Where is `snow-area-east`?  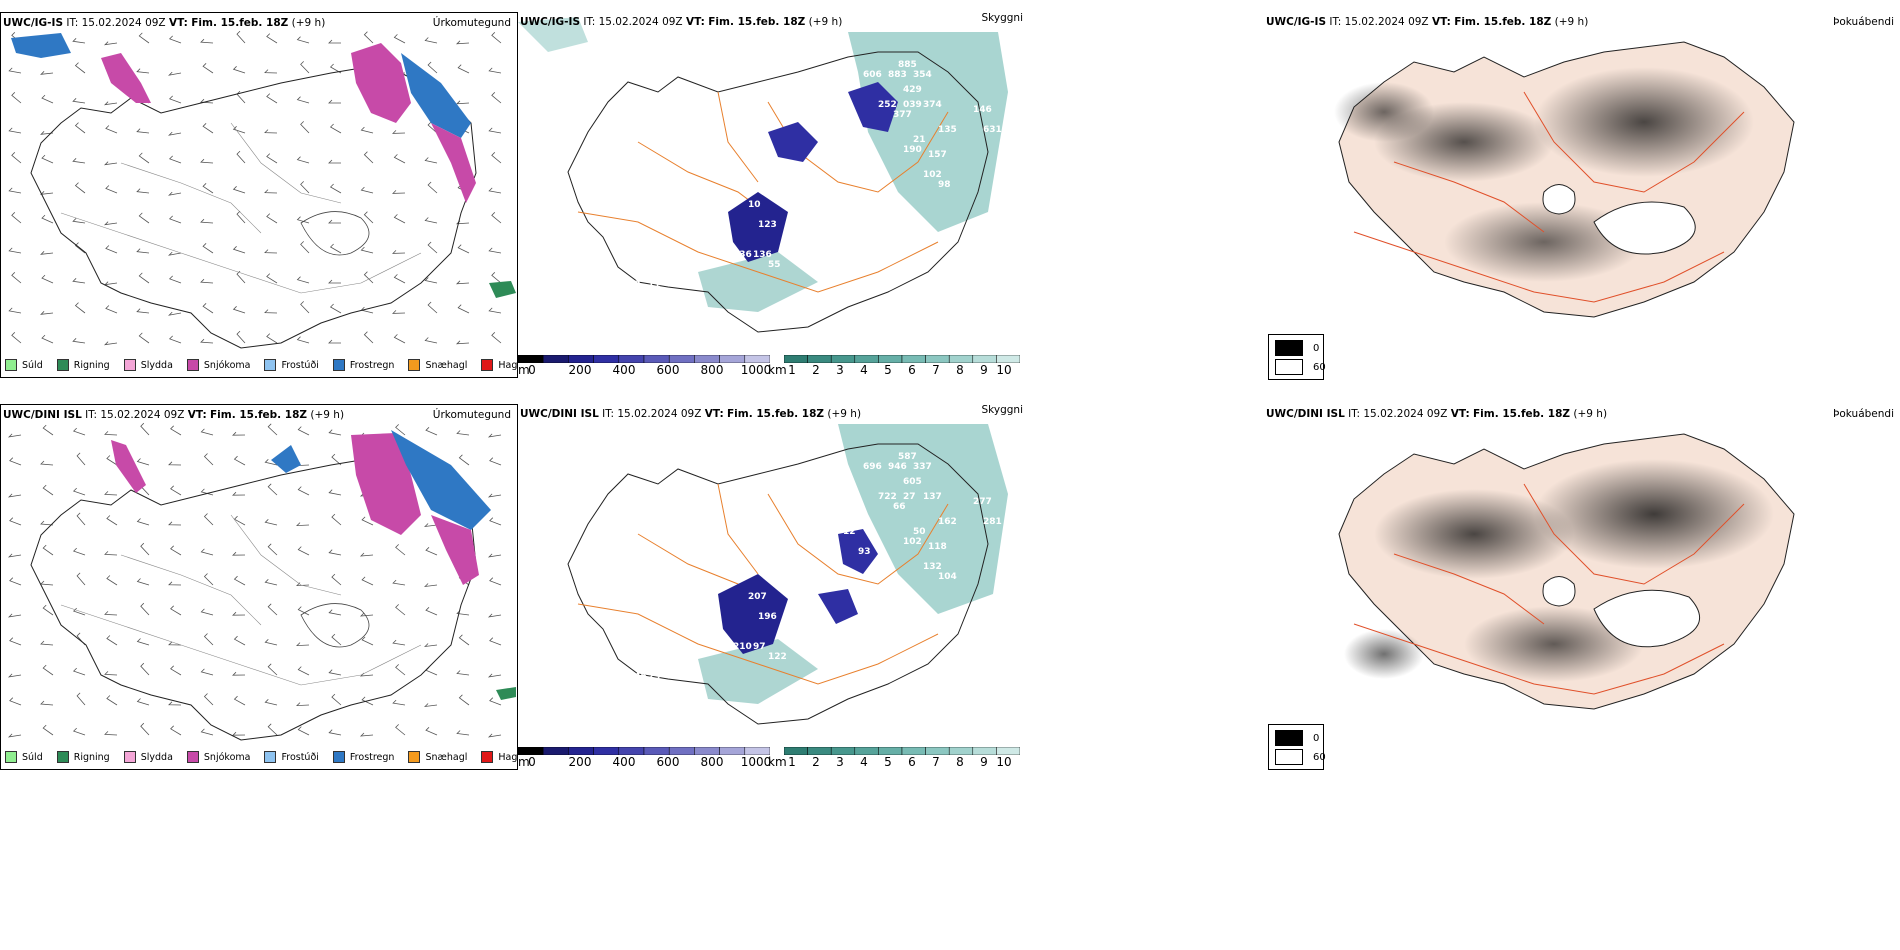
snow-area-east is located at coordinates (455, 550).